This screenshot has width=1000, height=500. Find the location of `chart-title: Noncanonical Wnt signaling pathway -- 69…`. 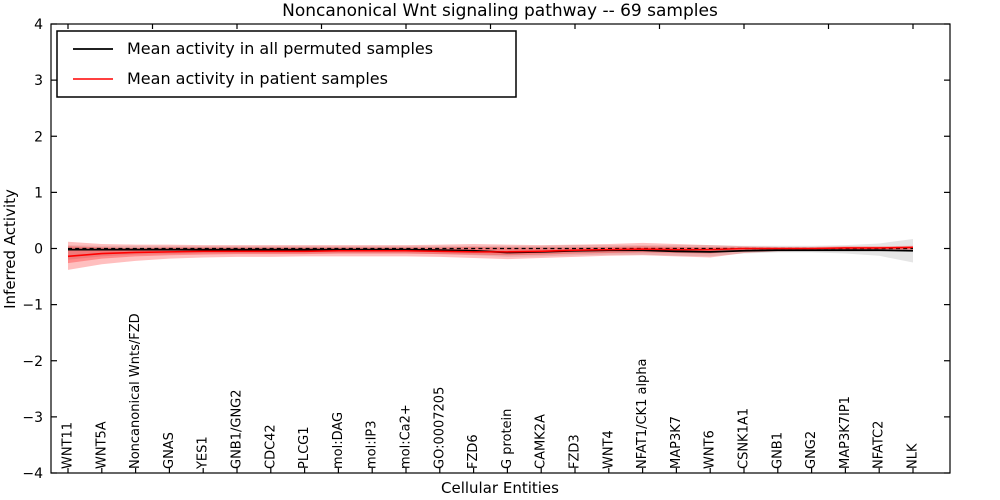

chart-title: Noncanonical Wnt signaling pathway -- 69… is located at coordinates (500, 11).